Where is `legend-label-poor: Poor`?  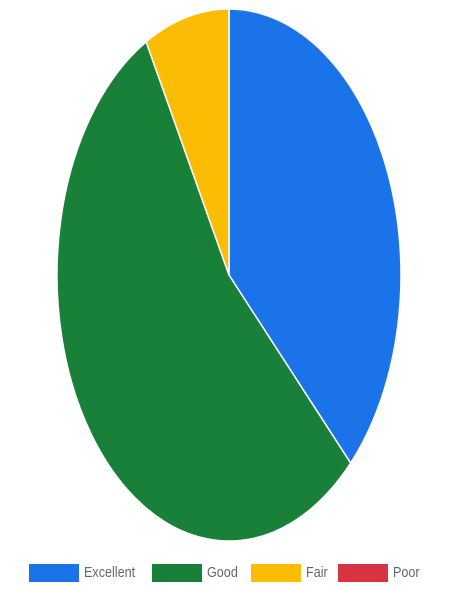 legend-label-poor: Poor is located at coordinates (406, 572).